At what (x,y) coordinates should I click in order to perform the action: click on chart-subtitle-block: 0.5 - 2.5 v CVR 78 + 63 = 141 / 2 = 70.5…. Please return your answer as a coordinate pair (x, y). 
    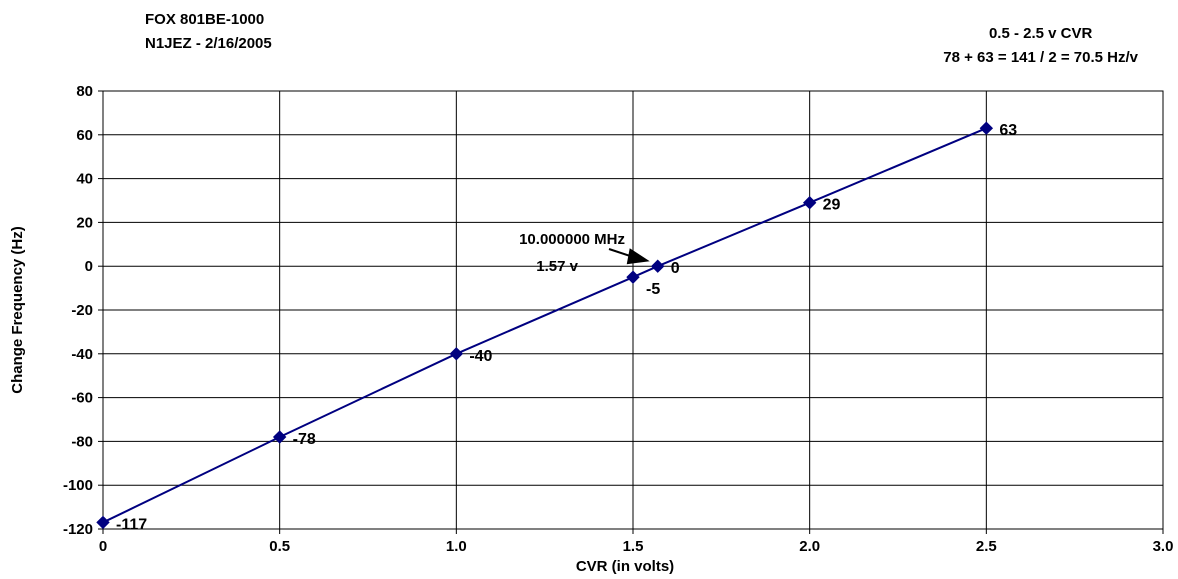
    Looking at the image, I should click on (1040, 46).